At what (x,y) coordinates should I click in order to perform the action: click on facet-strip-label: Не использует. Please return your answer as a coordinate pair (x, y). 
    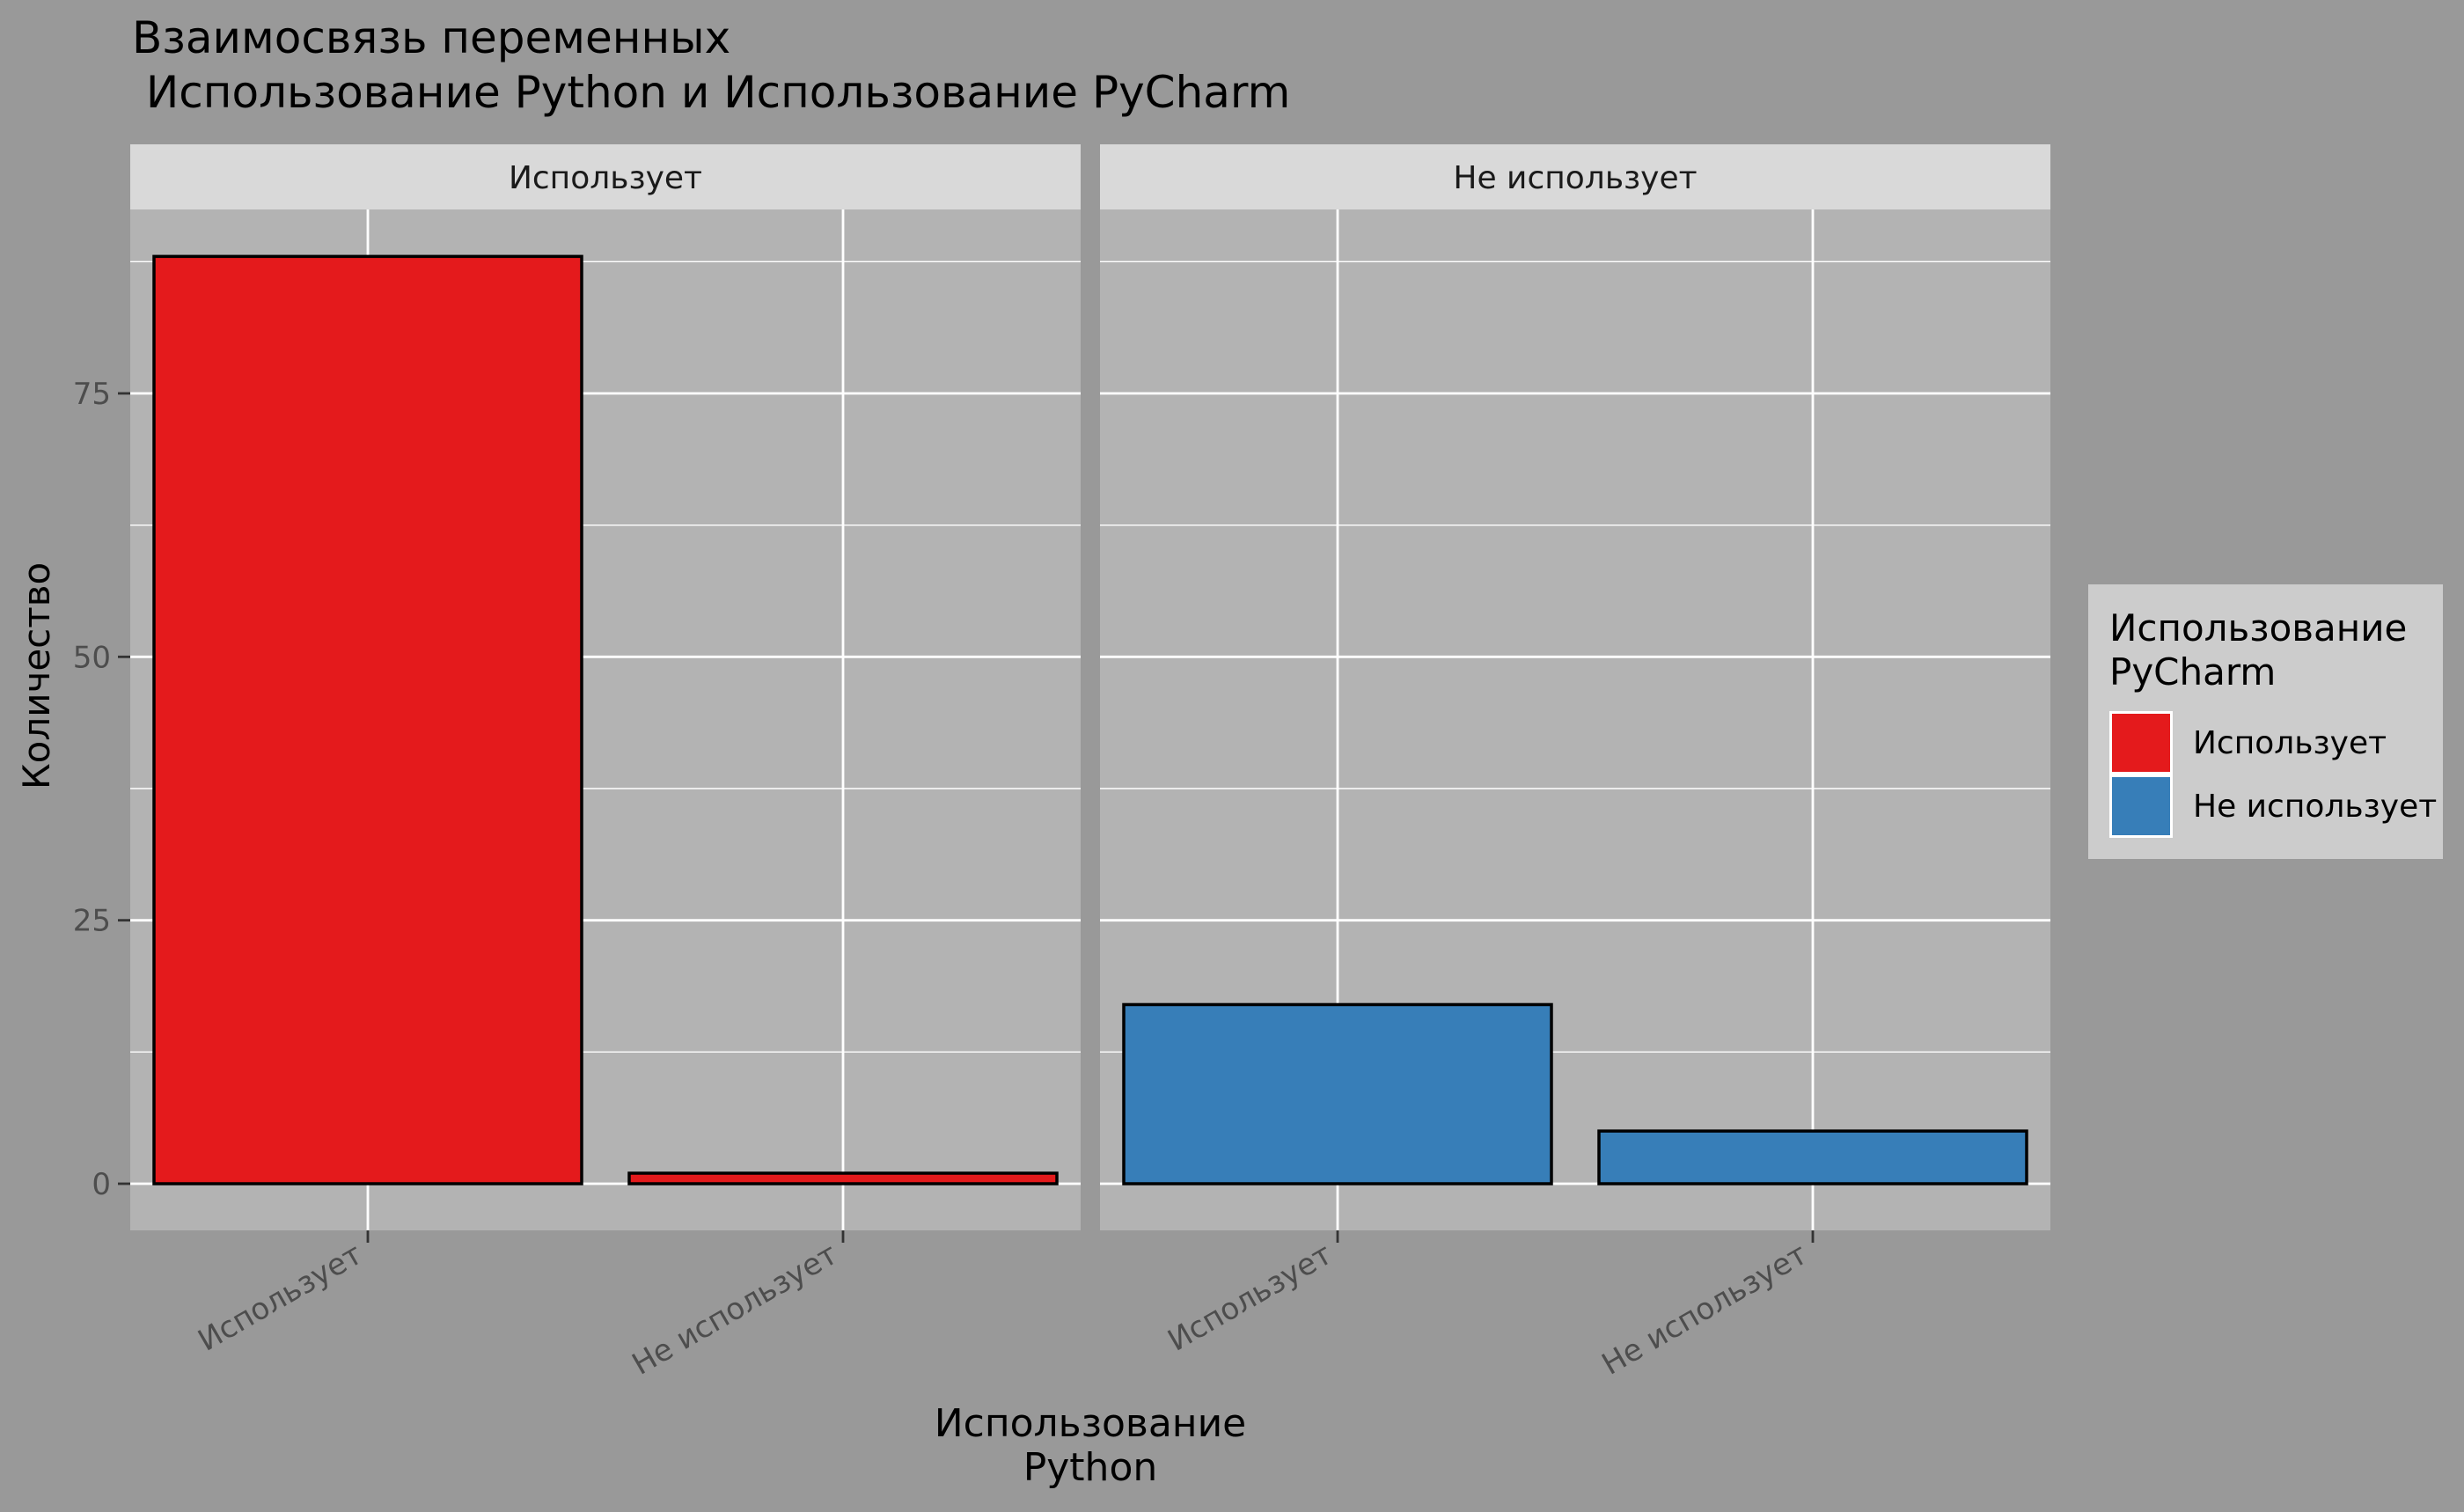
    Looking at the image, I should click on (1575, 178).